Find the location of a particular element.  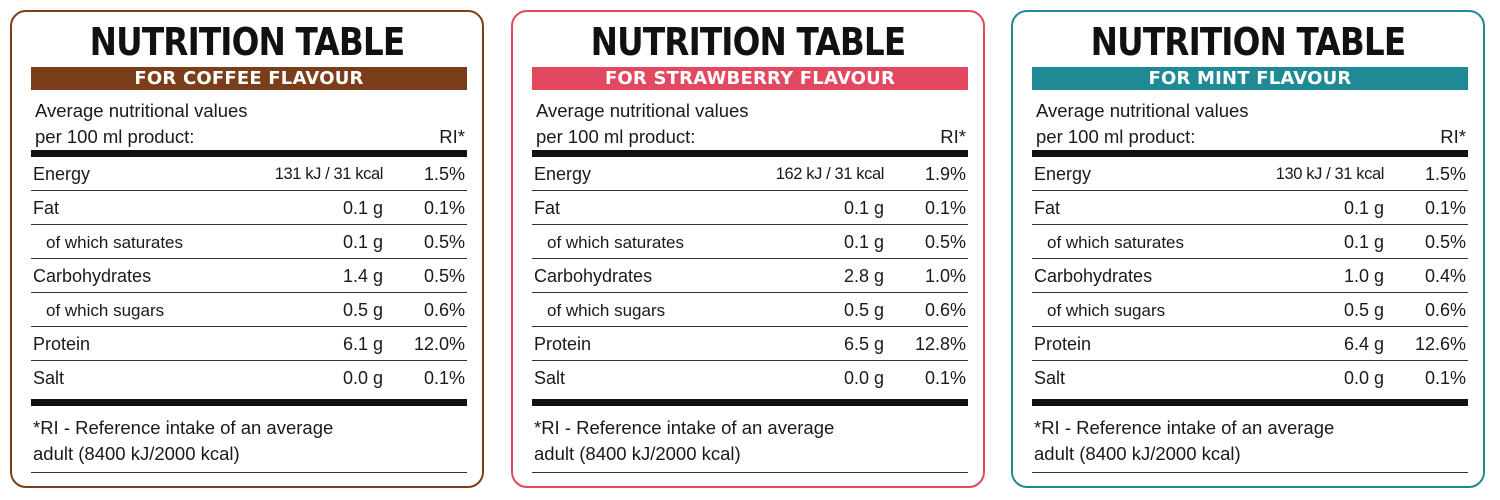

nutrient-value: 6.4 g is located at coordinates (1363, 344).